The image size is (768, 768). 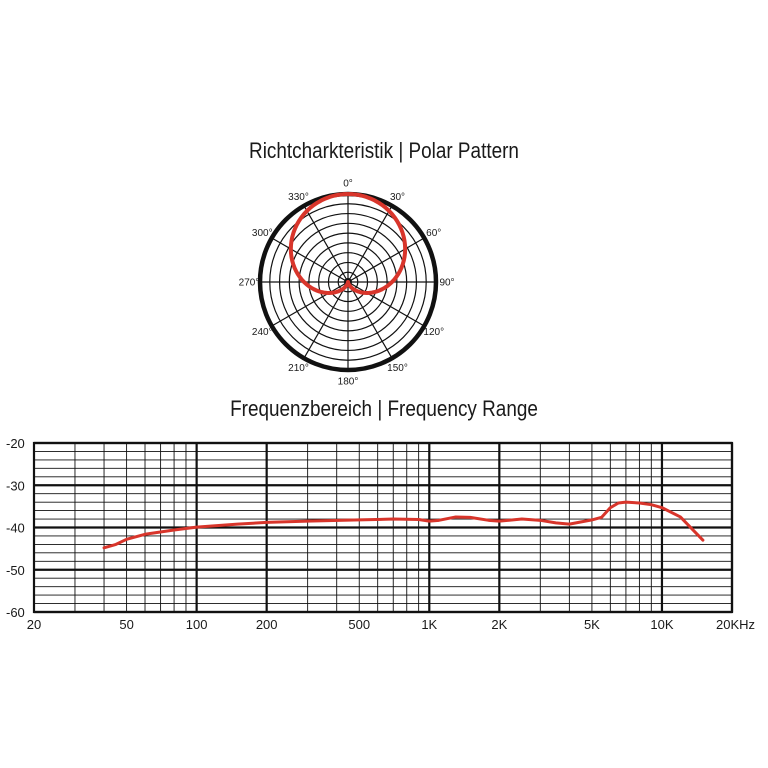 What do you see at coordinates (262, 332) in the screenshot?
I see `polar-angle-label: 240°` at bounding box center [262, 332].